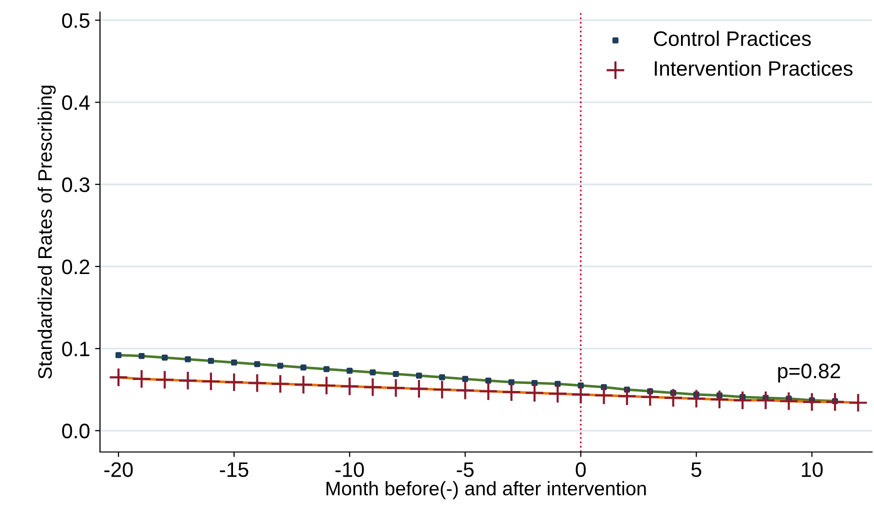 Image resolution: width=874 pixels, height=506 pixels. What do you see at coordinates (696, 470) in the screenshot?
I see `x-tick-label: 5` at bounding box center [696, 470].